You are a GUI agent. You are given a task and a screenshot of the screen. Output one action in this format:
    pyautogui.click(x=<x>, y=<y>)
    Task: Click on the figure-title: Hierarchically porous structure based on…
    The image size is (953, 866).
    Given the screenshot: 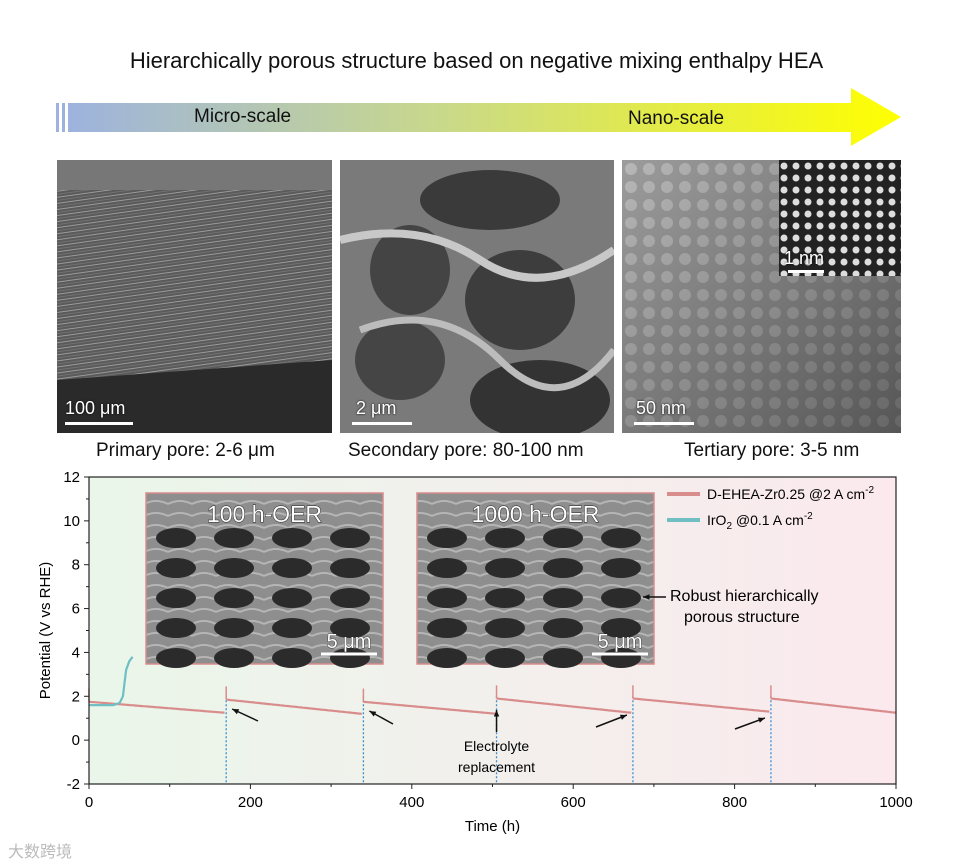 What is the action you would take?
    pyautogui.click(x=476, y=60)
    